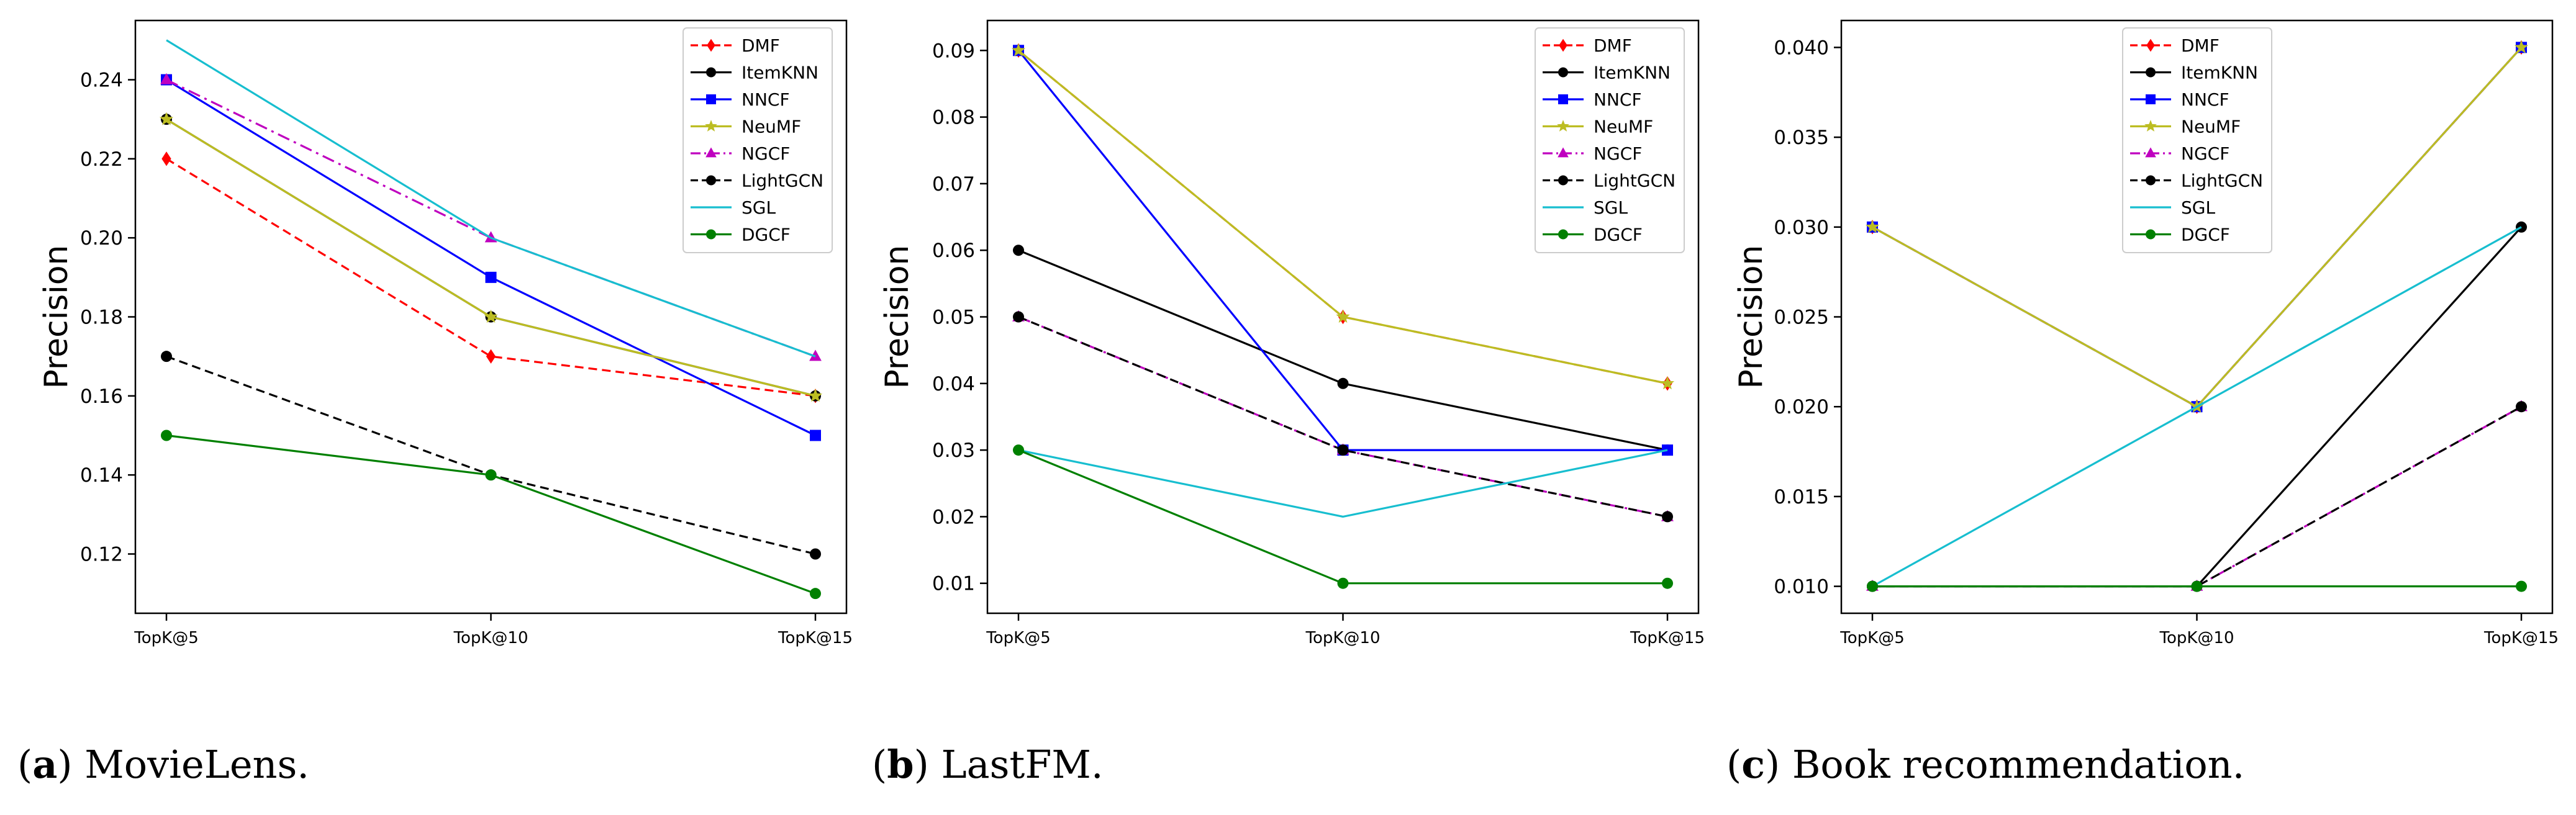 Image resolution: width=2576 pixels, height=815 pixels. Describe the element at coordinates (1801, 318) in the screenshot. I see `y-tick-label: 0.025` at that location.